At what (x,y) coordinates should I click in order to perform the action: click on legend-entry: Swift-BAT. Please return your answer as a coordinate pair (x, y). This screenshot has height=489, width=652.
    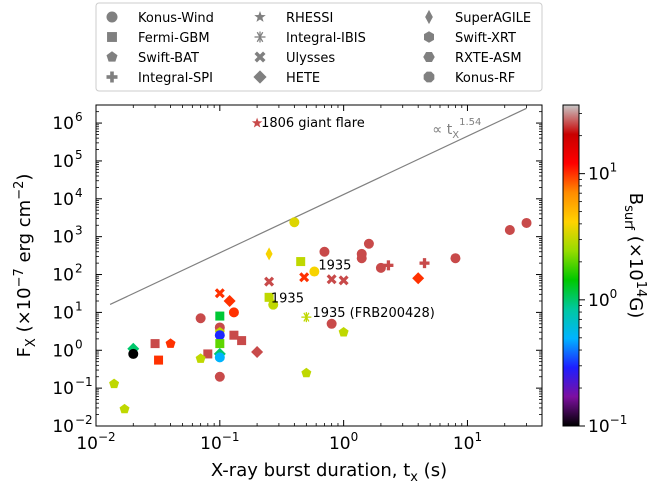
    Looking at the image, I should click on (152, 58).